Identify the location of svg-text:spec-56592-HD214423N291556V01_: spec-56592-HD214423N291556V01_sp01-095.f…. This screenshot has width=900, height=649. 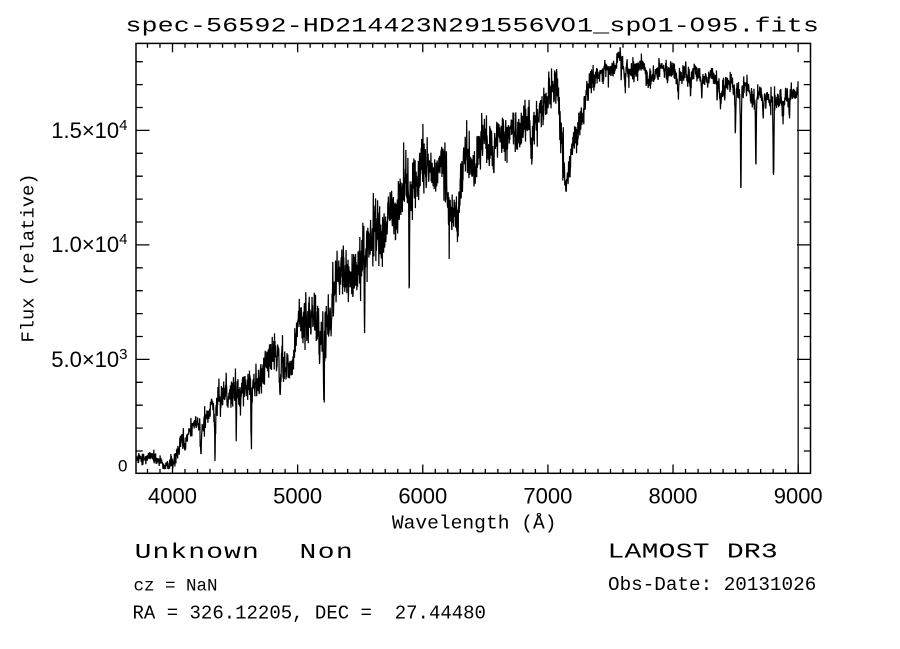
(472, 25).